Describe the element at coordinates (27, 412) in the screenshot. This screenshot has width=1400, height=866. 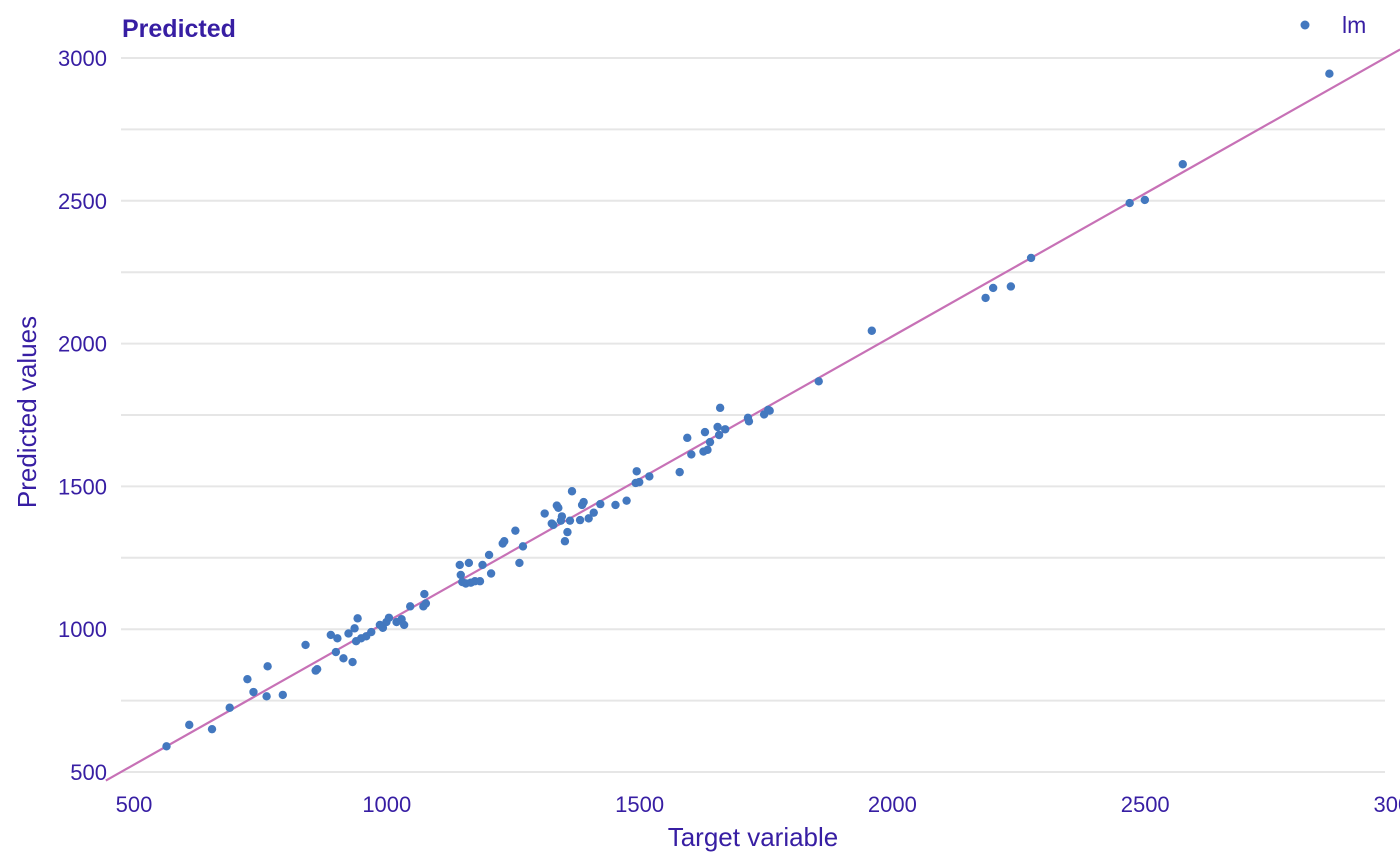
I see `y-axis-title: Predicted values` at that location.